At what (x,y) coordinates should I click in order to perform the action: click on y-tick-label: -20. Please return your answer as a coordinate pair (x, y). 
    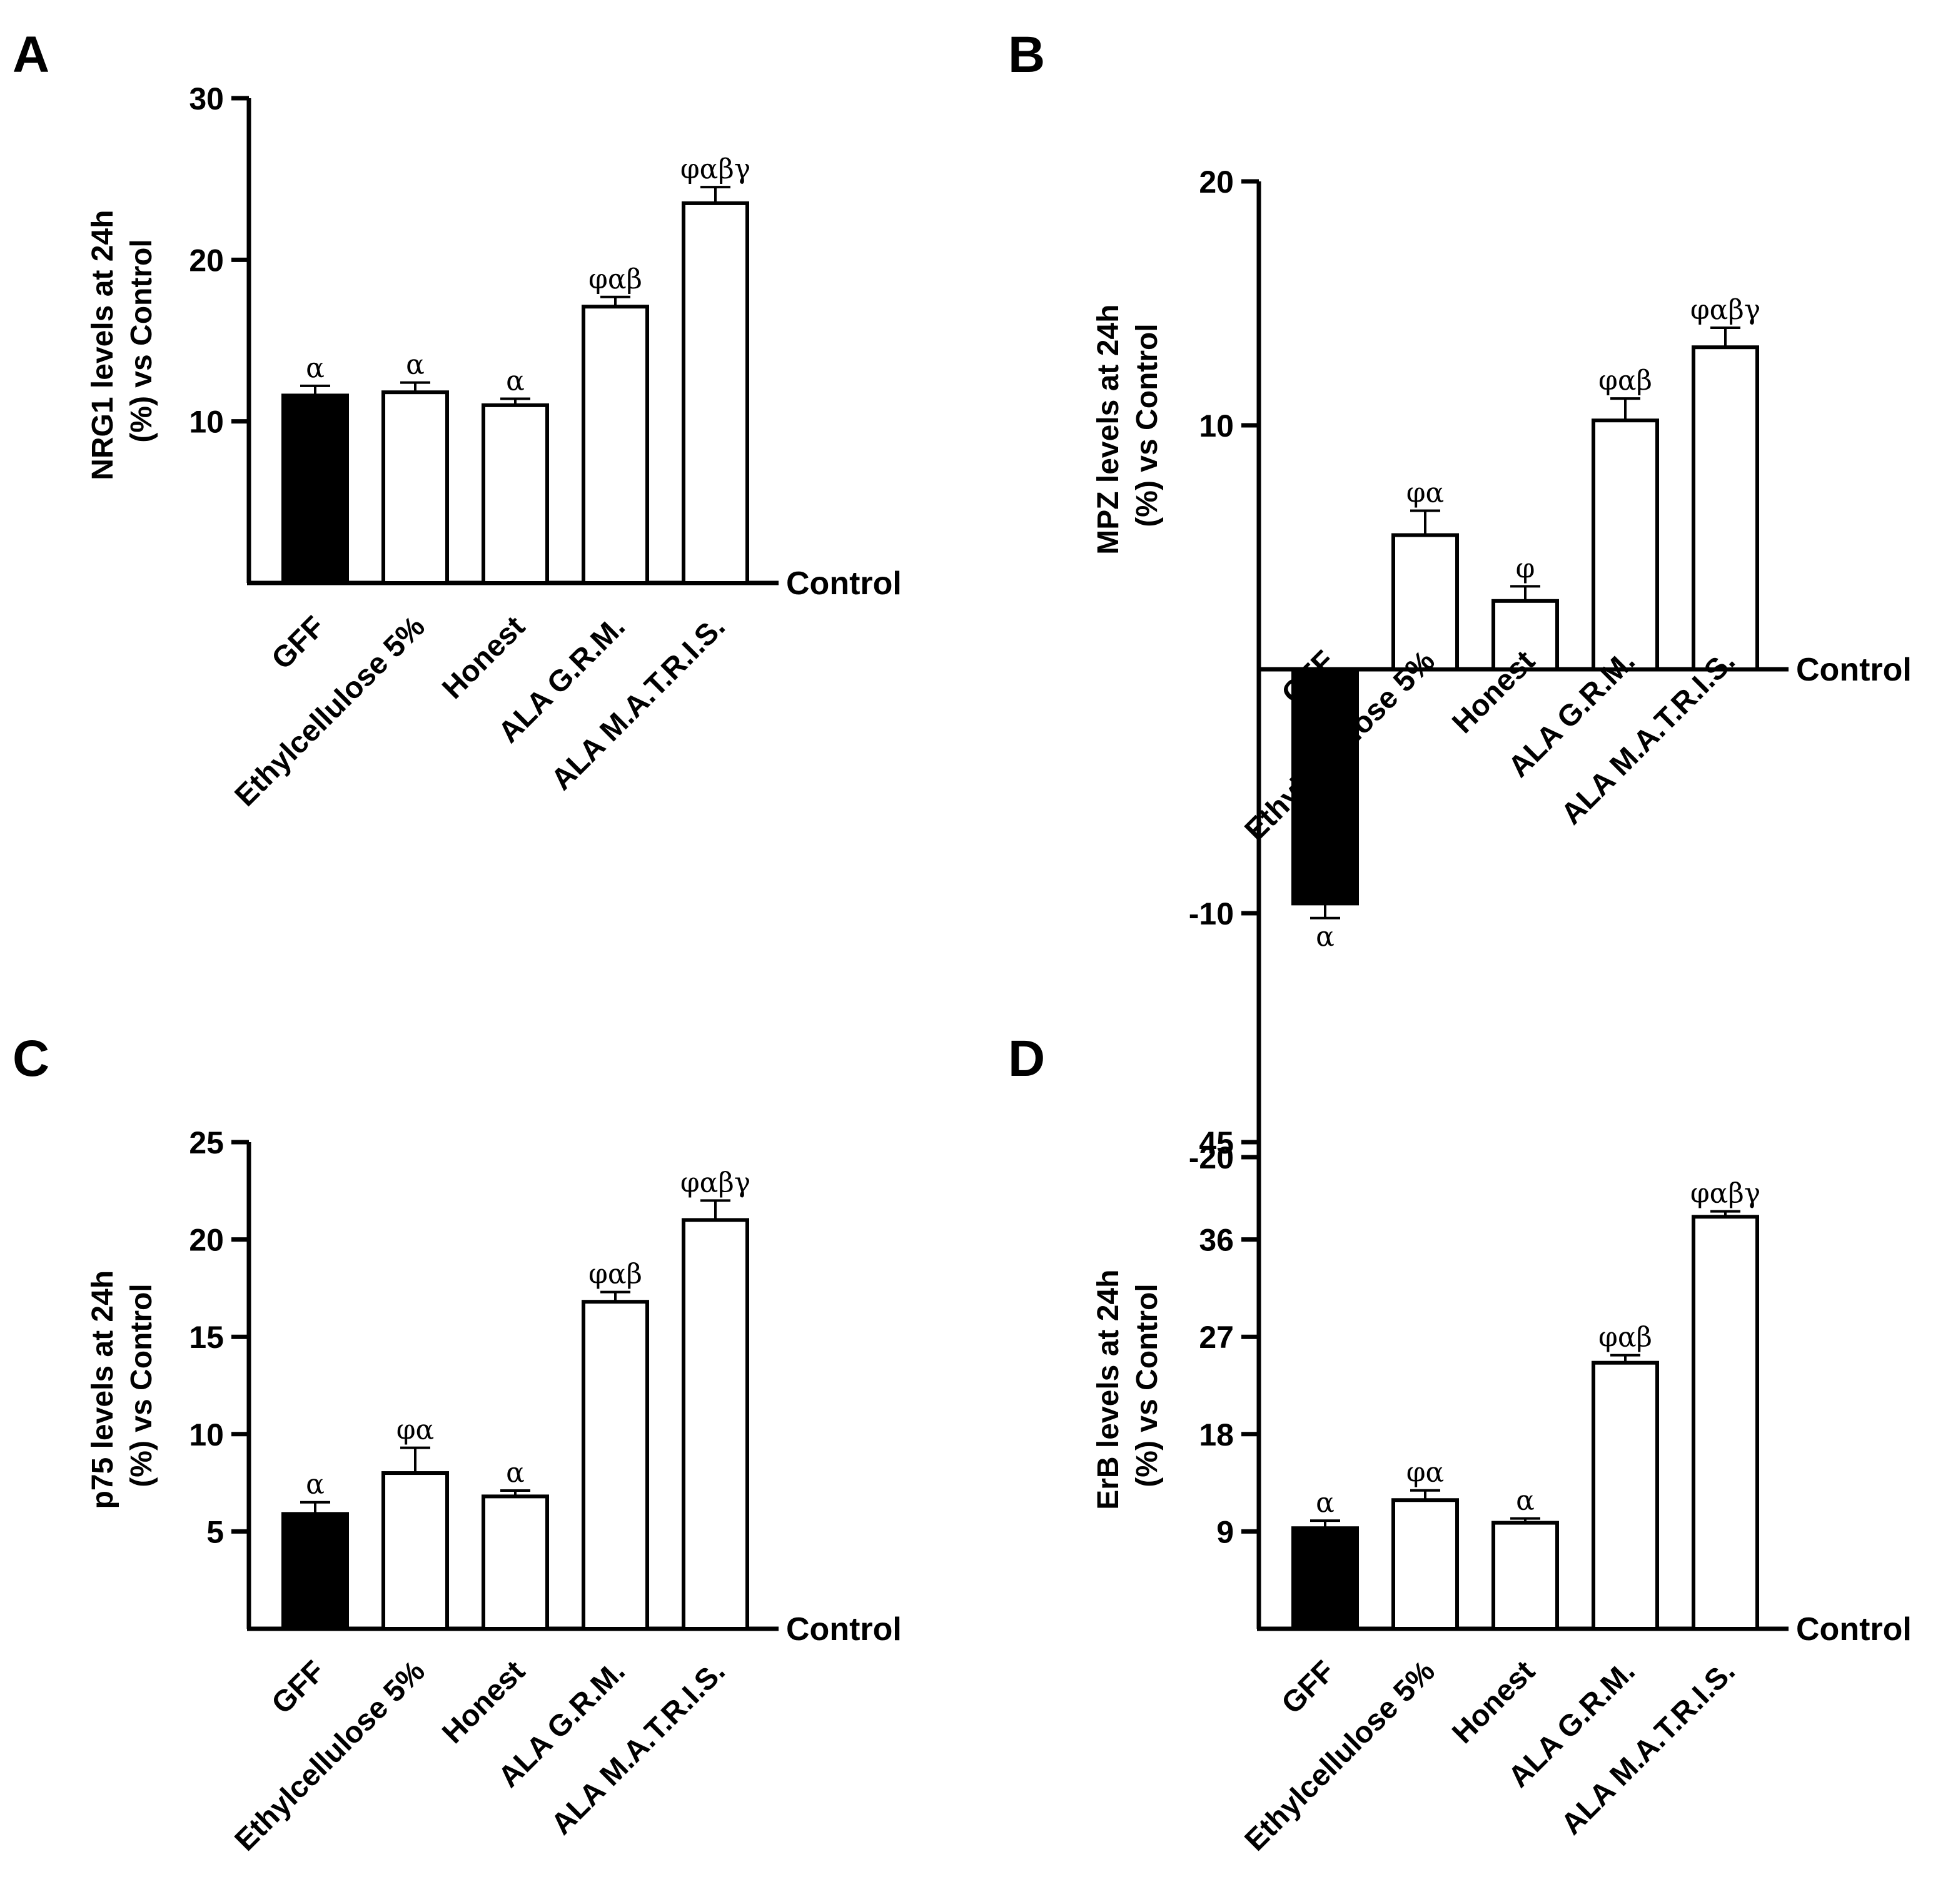
    Looking at the image, I should click on (1212, 1157).